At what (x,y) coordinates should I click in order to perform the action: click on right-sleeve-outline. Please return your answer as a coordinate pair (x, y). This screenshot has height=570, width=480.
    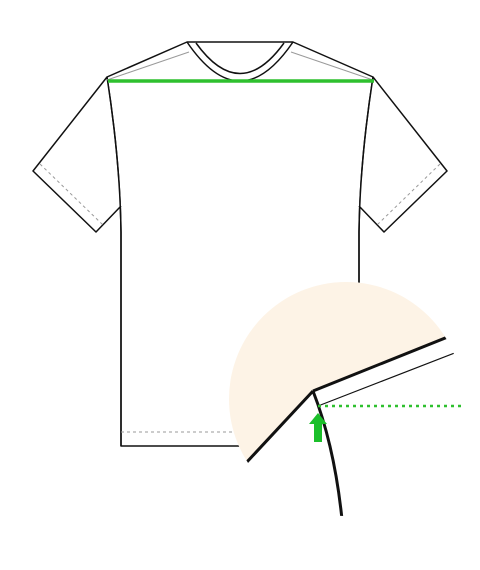
    Looking at the image, I should click on (403, 154).